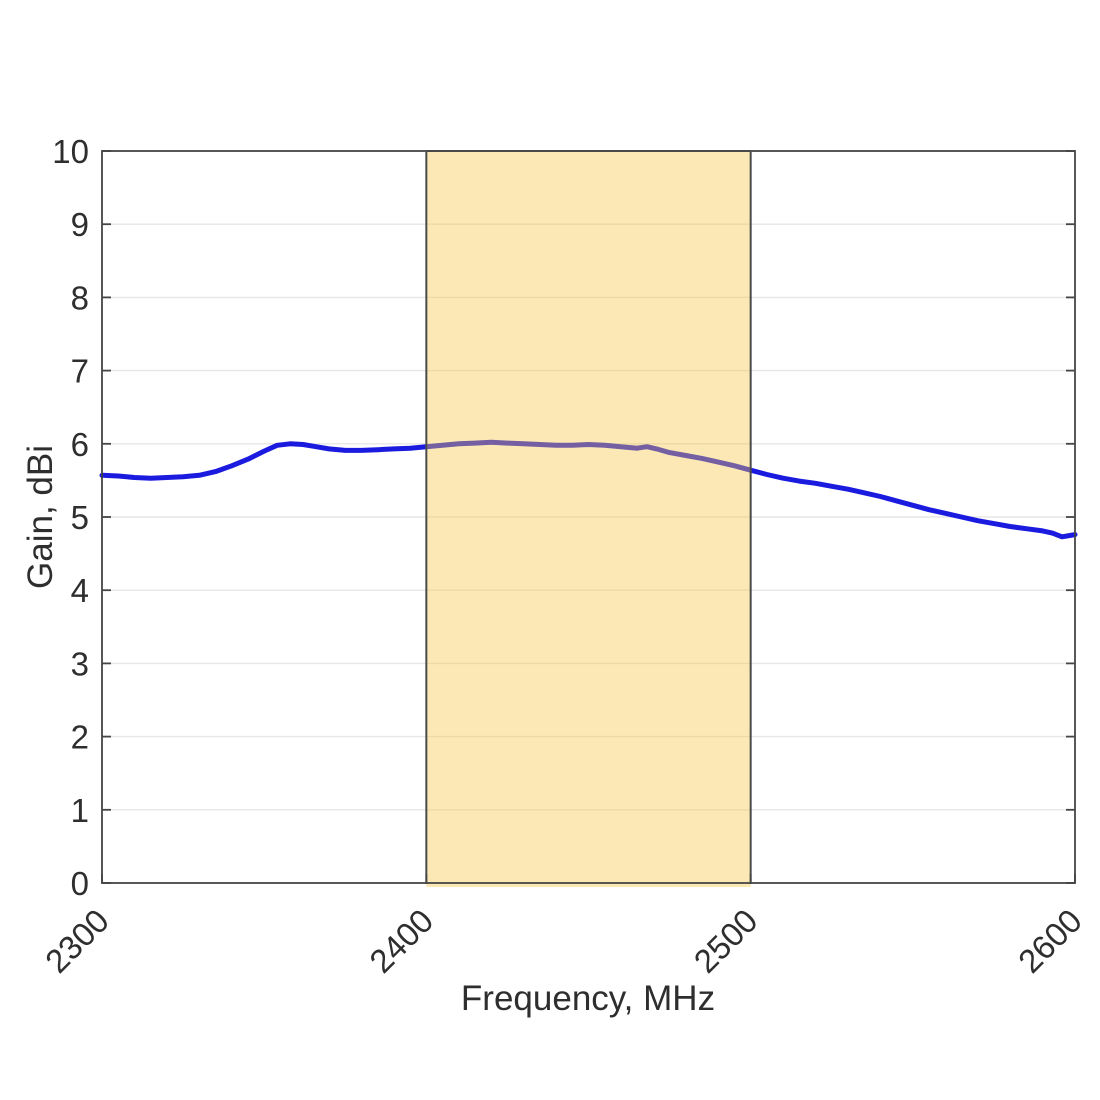 The height and width of the screenshot is (1100, 1100). Describe the element at coordinates (40, 517) in the screenshot. I see `y-axis-label: Gain, dBi` at that location.